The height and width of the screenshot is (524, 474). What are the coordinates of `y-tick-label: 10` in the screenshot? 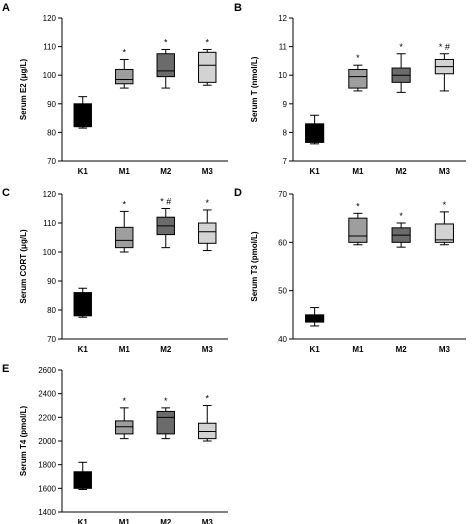 It's located at (282, 75).